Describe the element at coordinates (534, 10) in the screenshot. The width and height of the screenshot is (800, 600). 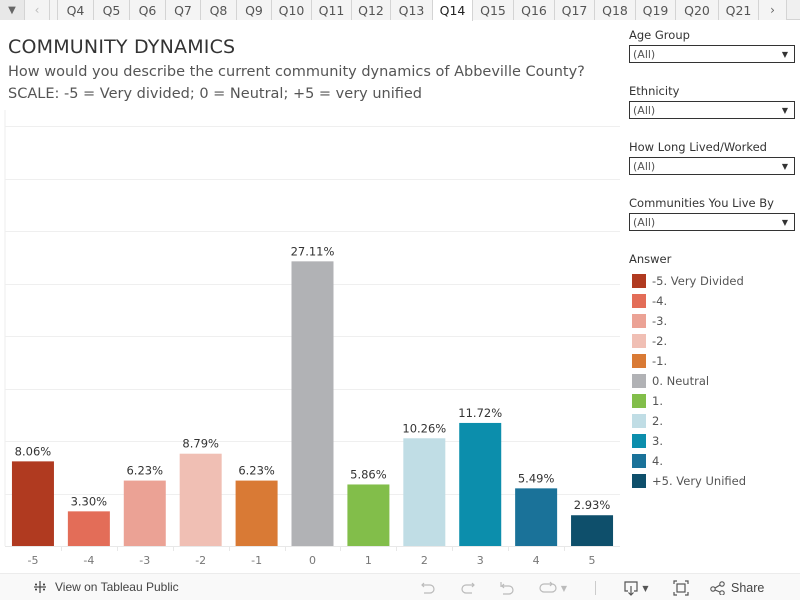
I see `tab-q16: Q16` at that location.